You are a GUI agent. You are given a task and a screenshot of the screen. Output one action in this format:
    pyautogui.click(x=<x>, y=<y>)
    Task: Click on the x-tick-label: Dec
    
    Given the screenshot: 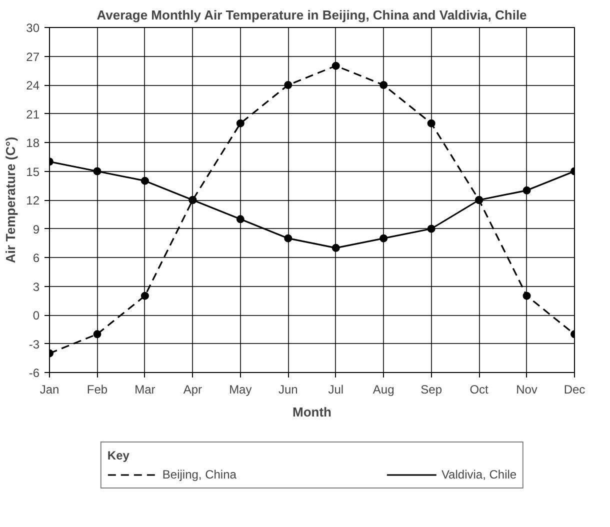 What is the action you would take?
    pyautogui.click(x=575, y=389)
    